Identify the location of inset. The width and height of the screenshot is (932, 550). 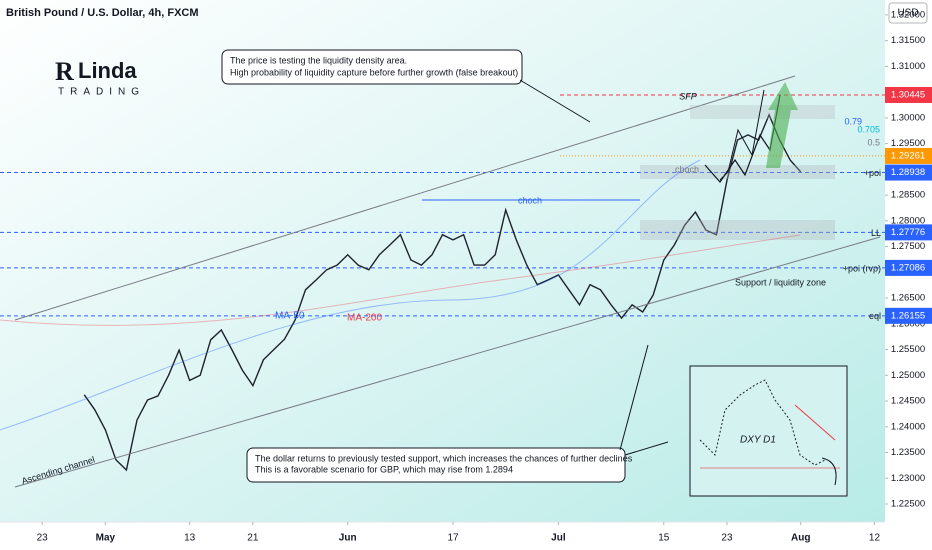
(768, 431).